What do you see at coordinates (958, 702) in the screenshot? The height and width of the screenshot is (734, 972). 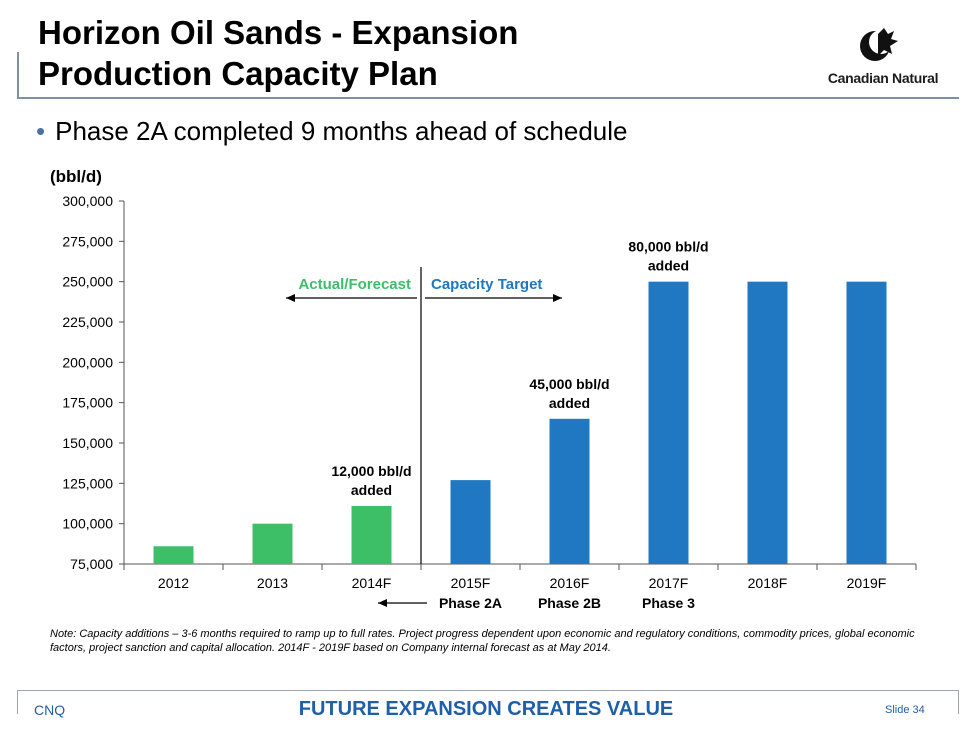 I see `footer-bracket-right` at bounding box center [958, 702].